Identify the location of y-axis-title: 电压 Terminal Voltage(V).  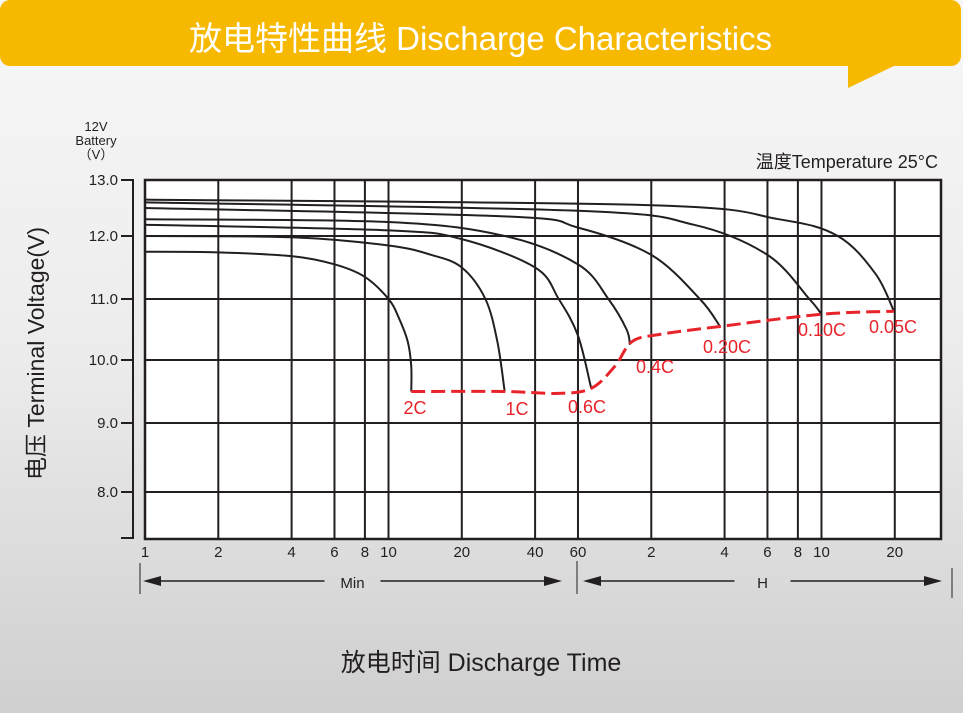
(36, 353).